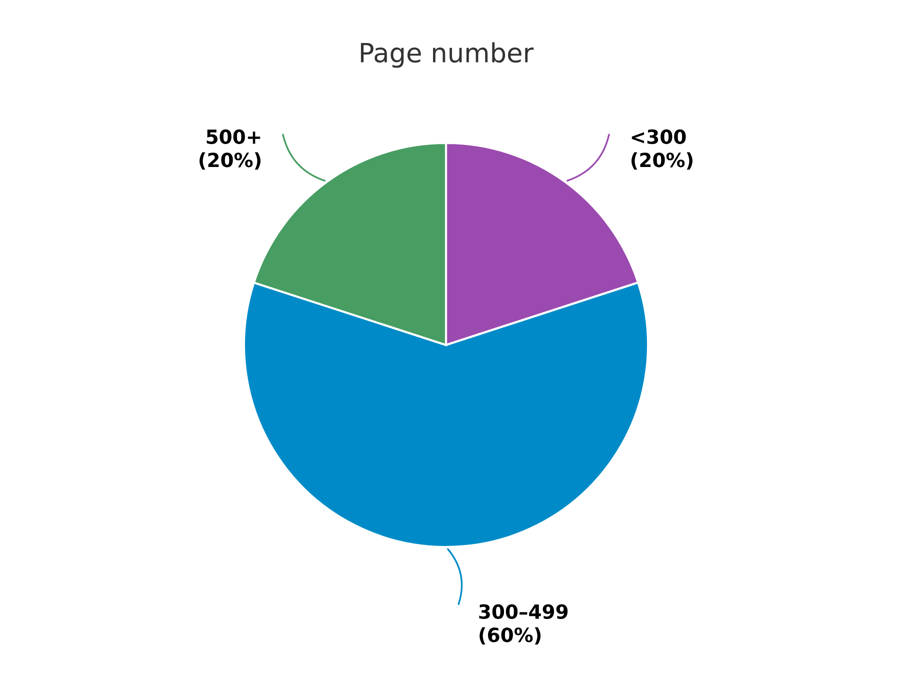  I want to click on slice-label: 300–499, so click(523, 611).